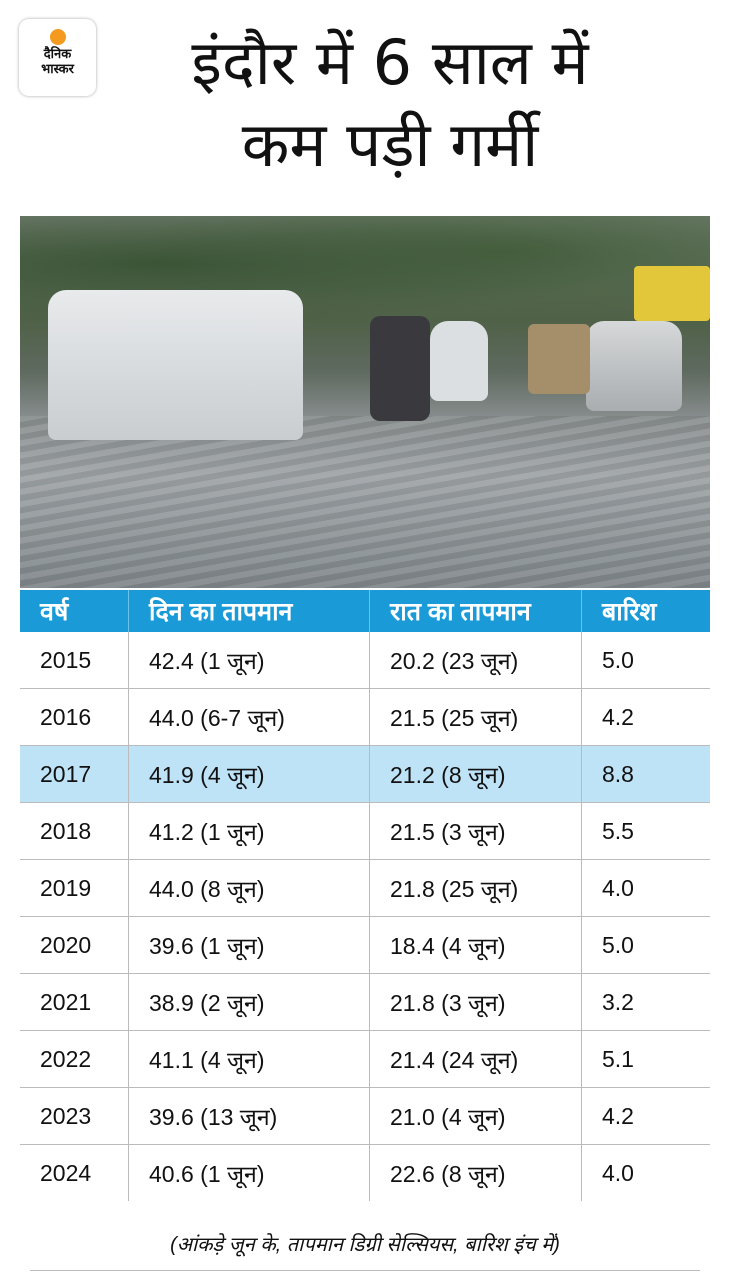 This screenshot has height=1285, width=730. I want to click on cell-year: 2021, so click(74, 1002).